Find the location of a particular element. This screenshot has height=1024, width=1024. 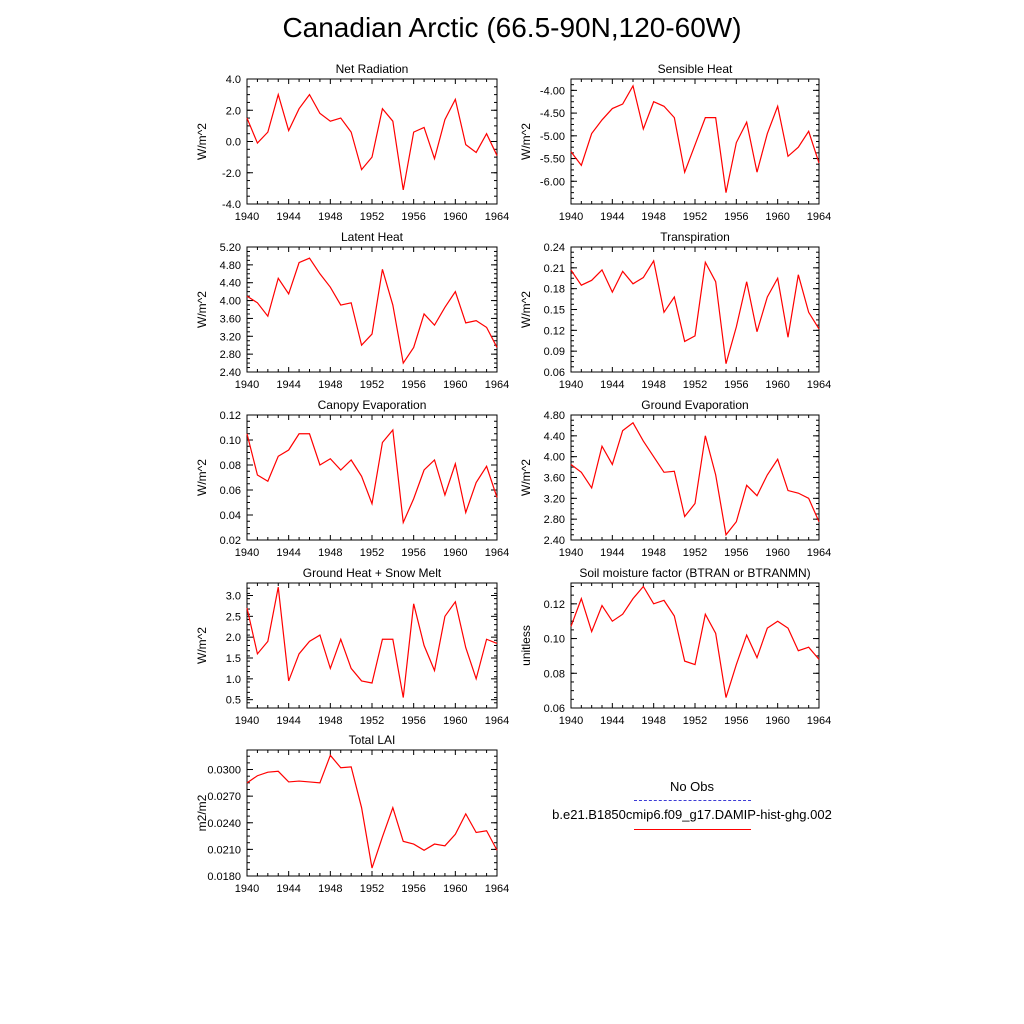

y-tick-label: 0.0270 is located at coordinates (224, 797).